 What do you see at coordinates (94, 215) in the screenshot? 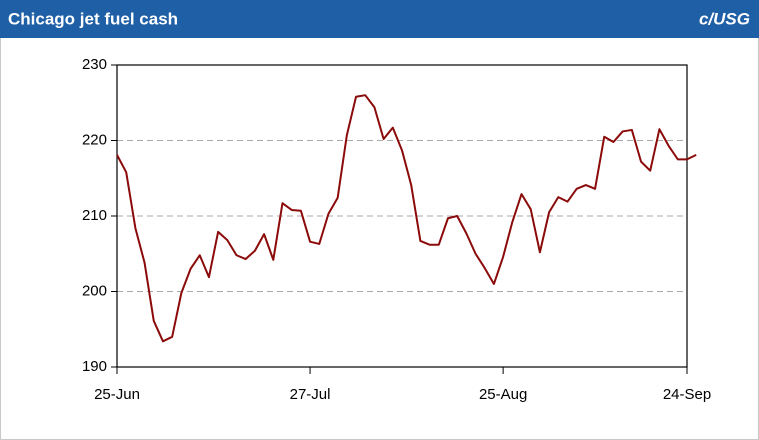
I see `y-tick-label: 210` at bounding box center [94, 215].